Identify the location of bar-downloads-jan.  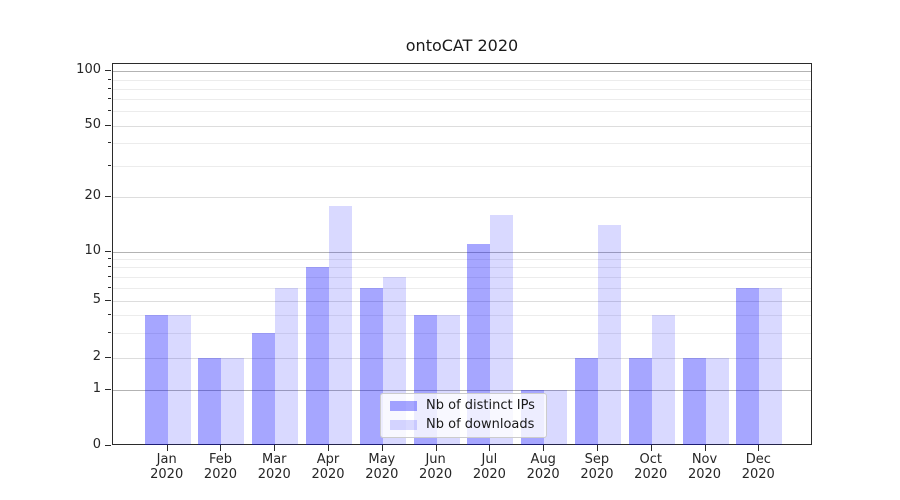
(179, 379).